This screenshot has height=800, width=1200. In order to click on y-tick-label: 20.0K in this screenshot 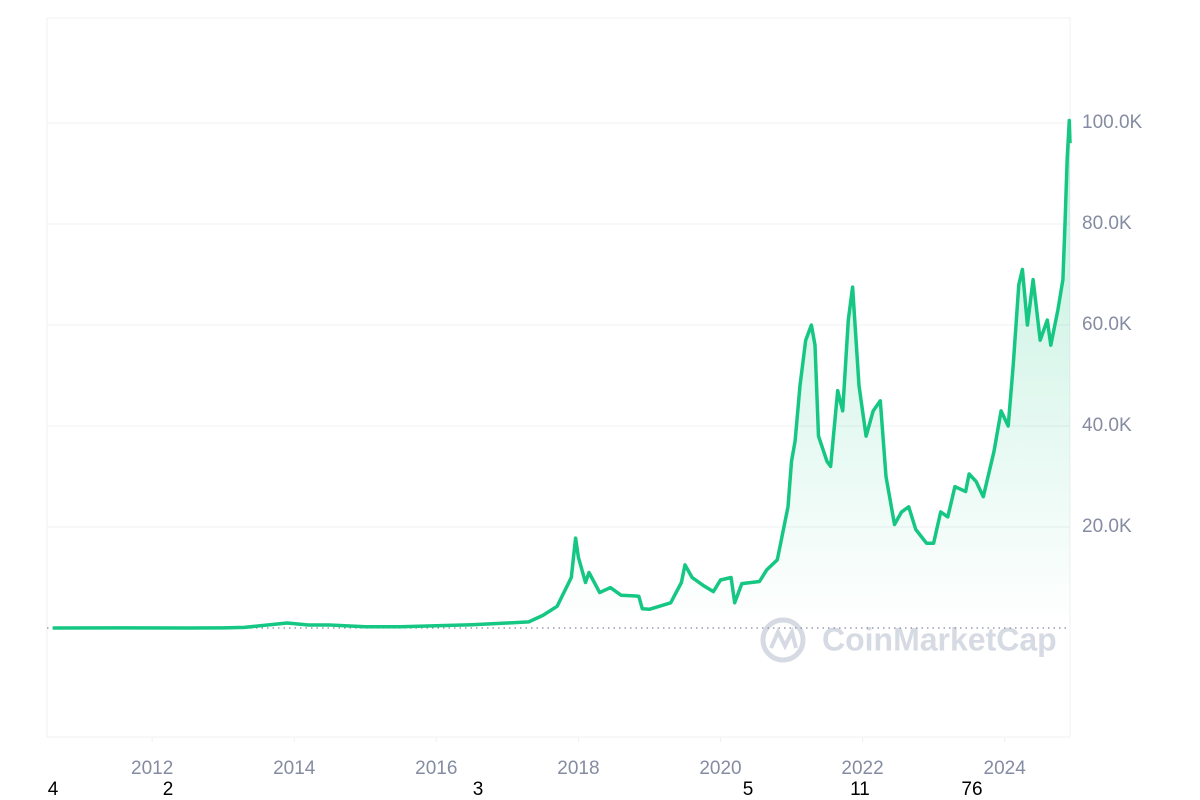, I will do `click(1107, 526)`.